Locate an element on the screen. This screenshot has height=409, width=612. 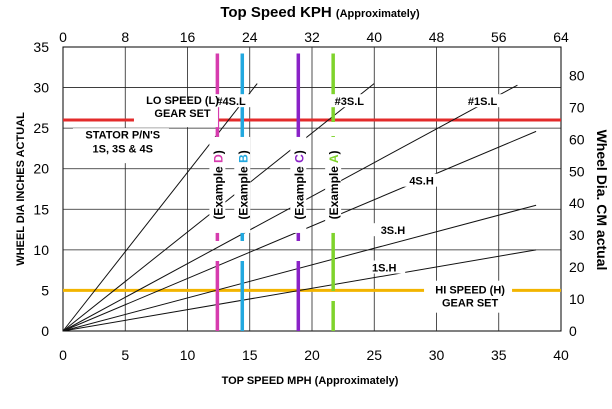
x-tick-label: 25 is located at coordinates (374, 355).